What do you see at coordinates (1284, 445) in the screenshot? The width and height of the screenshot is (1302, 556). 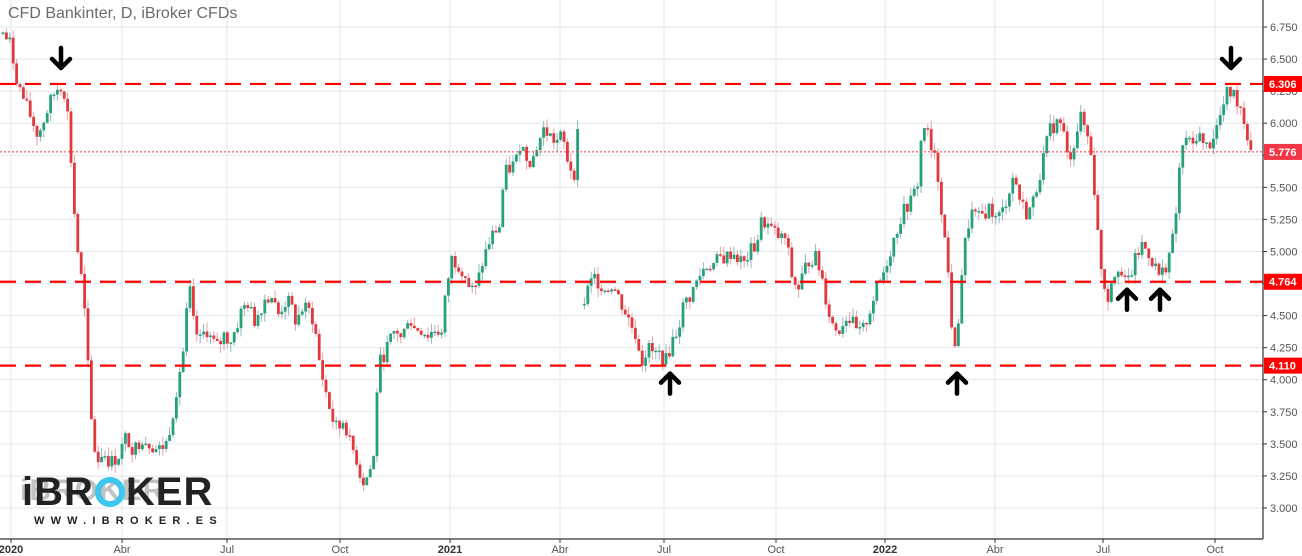 I see `ytick-label: 3.500` at bounding box center [1284, 445].